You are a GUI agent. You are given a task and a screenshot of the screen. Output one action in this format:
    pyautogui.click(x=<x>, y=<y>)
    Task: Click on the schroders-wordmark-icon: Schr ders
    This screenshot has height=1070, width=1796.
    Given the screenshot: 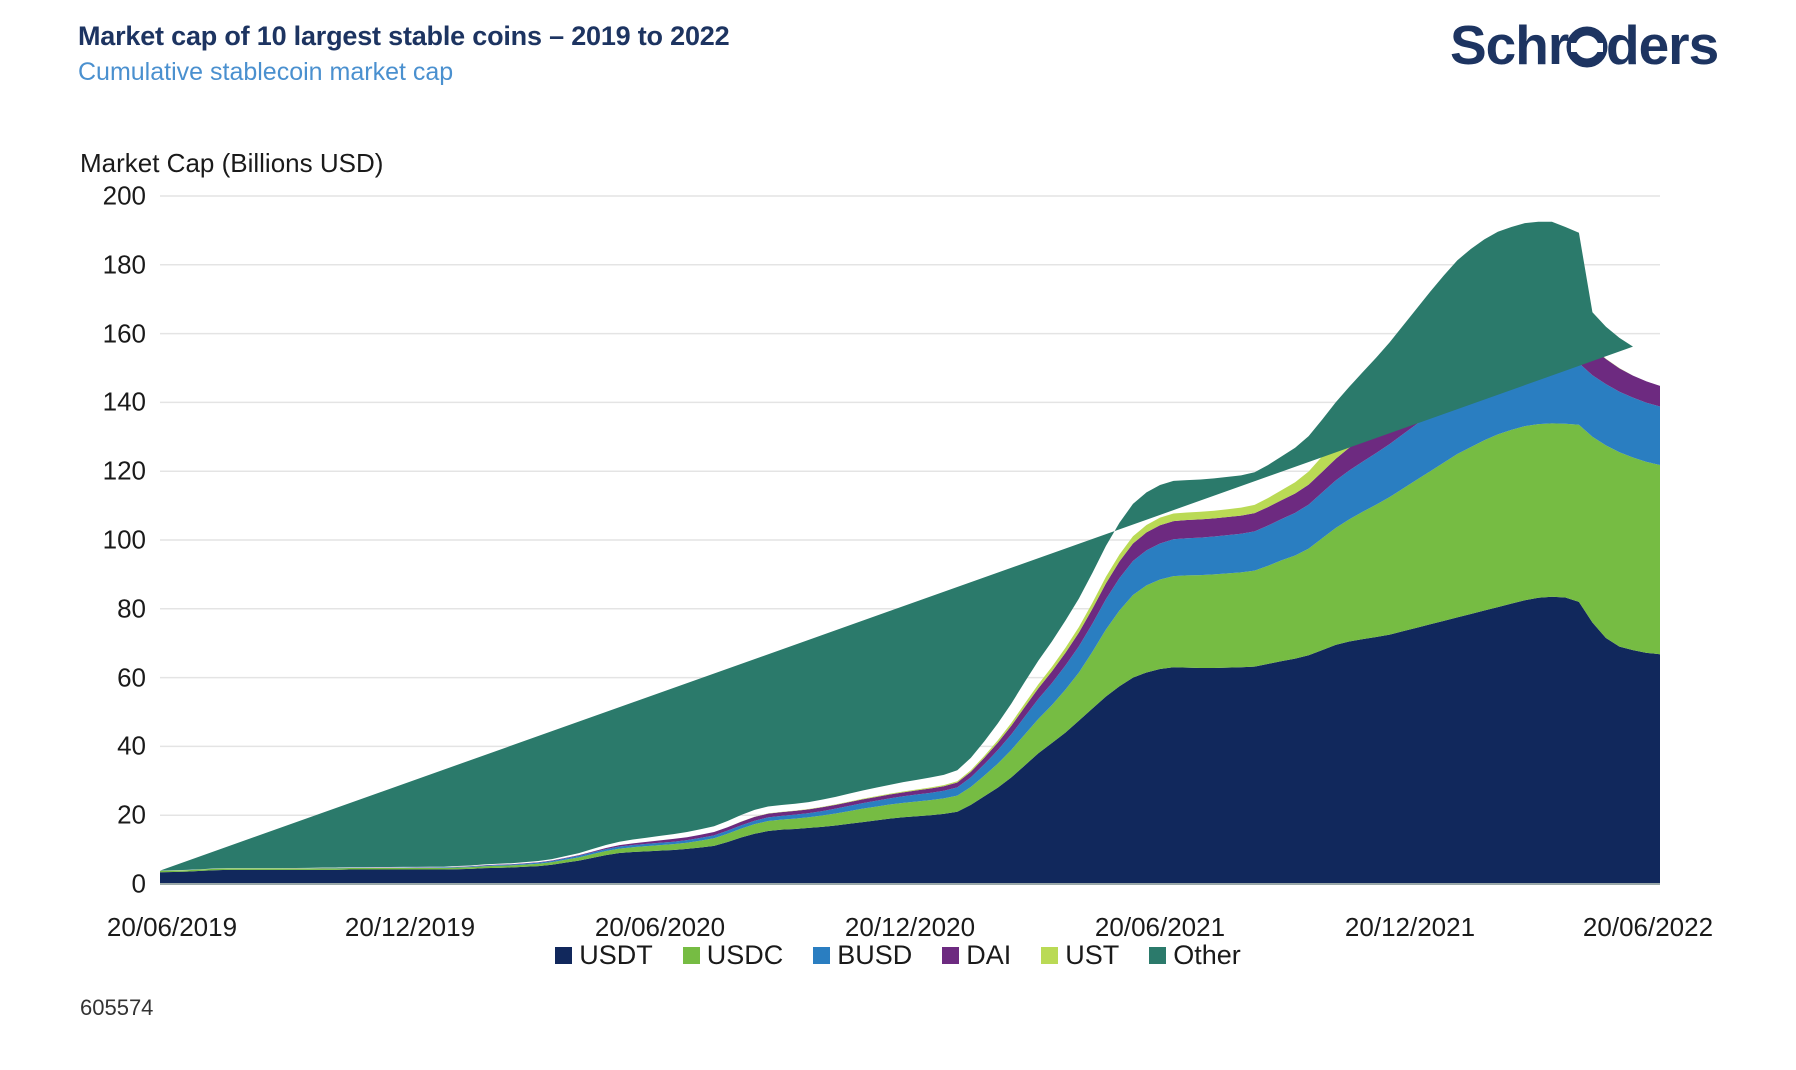 What is the action you would take?
    pyautogui.click(x=1584, y=46)
    